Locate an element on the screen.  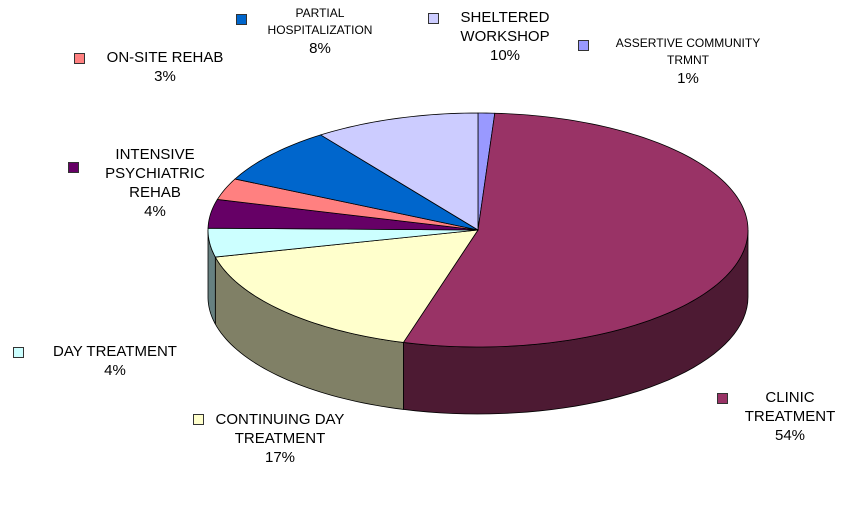
category-label: ASSERTIVE COMMUNITY TRMNT is located at coordinates (688, 51).